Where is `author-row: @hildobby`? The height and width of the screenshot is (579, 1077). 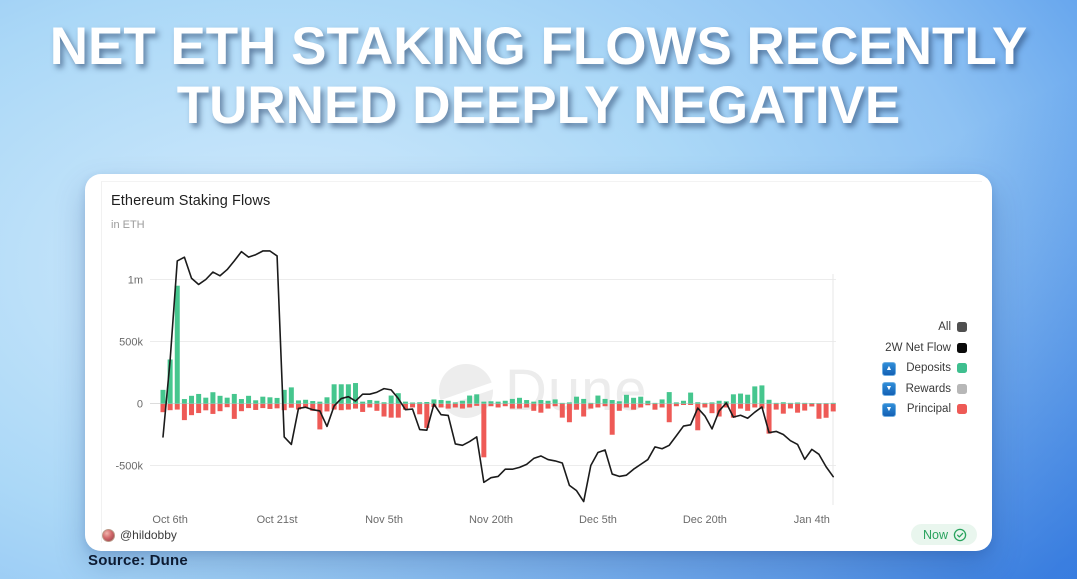 author-row: @hildobby is located at coordinates (139, 535).